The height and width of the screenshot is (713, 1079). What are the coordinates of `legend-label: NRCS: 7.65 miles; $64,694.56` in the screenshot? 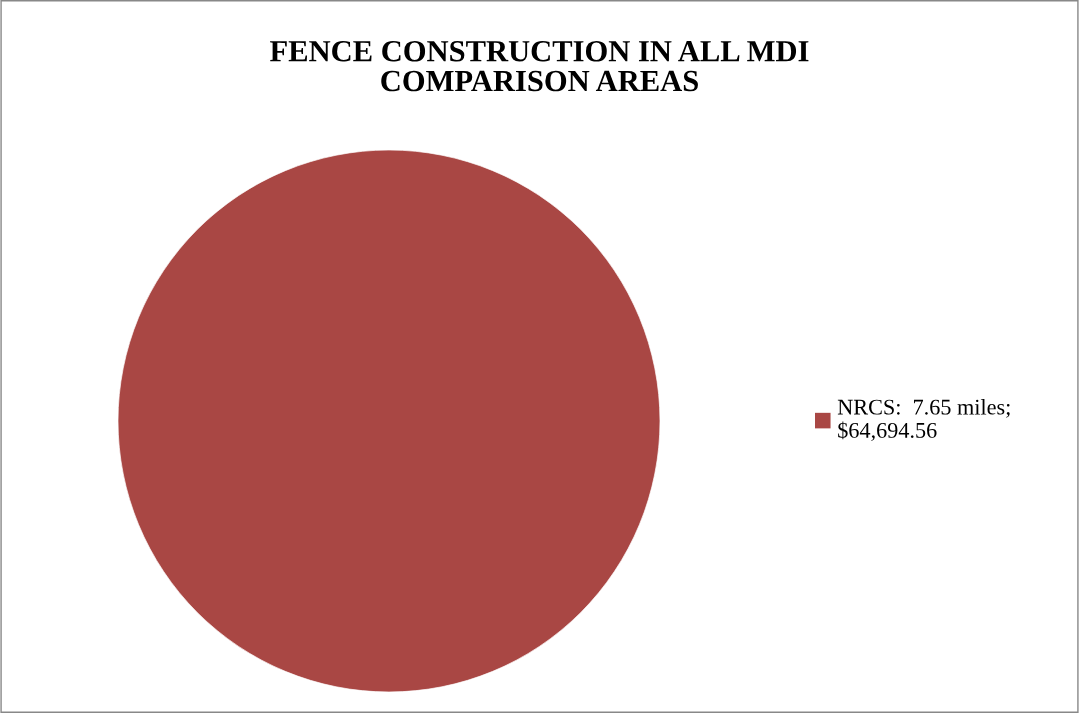 It's located at (923, 420).